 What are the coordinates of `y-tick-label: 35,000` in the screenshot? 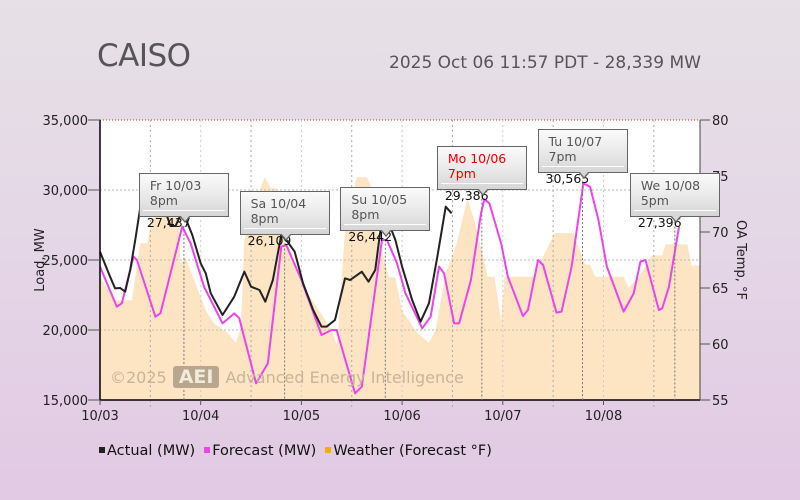 It's located at (66, 121).